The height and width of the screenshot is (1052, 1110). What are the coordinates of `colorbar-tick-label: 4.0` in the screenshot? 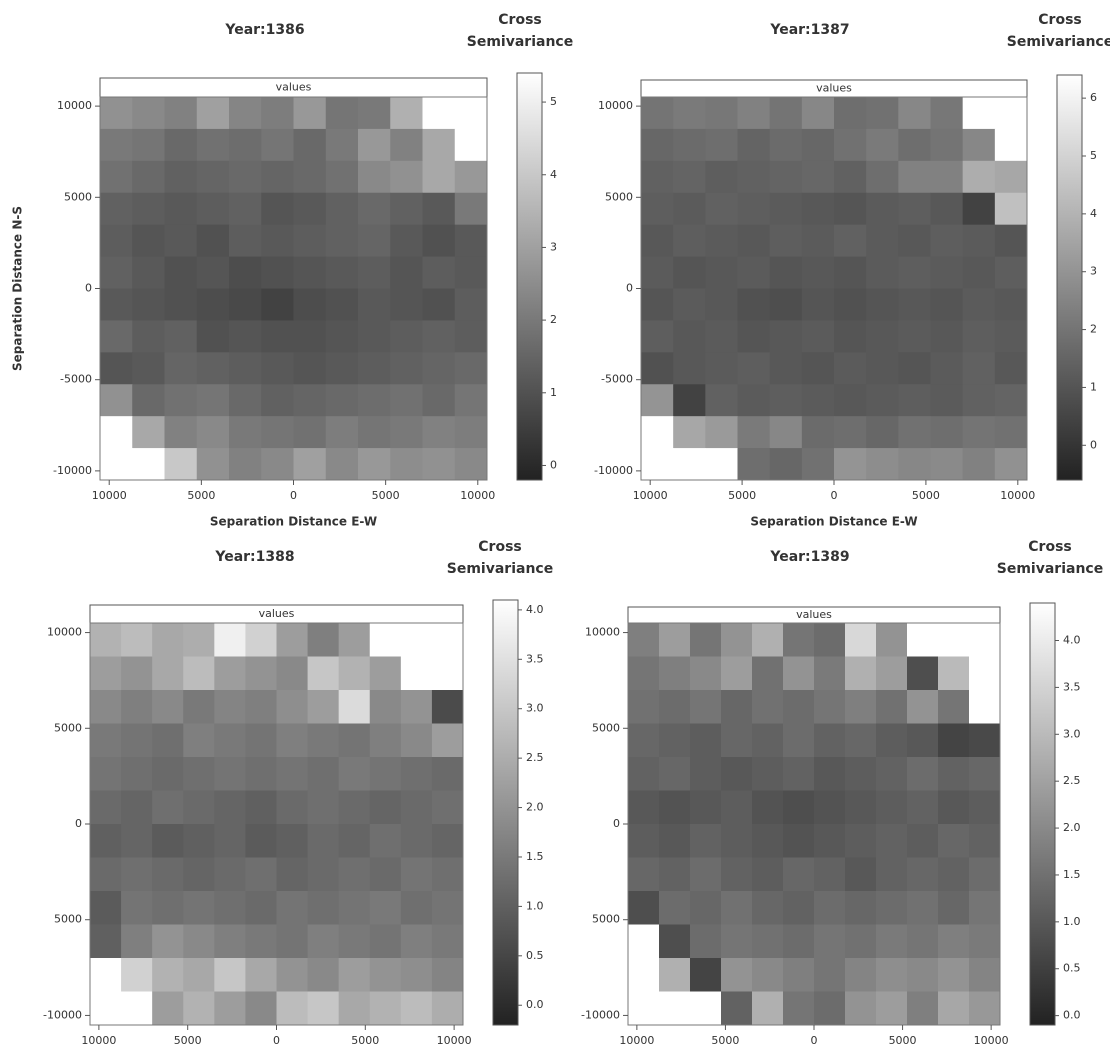 It's located at (1072, 640).